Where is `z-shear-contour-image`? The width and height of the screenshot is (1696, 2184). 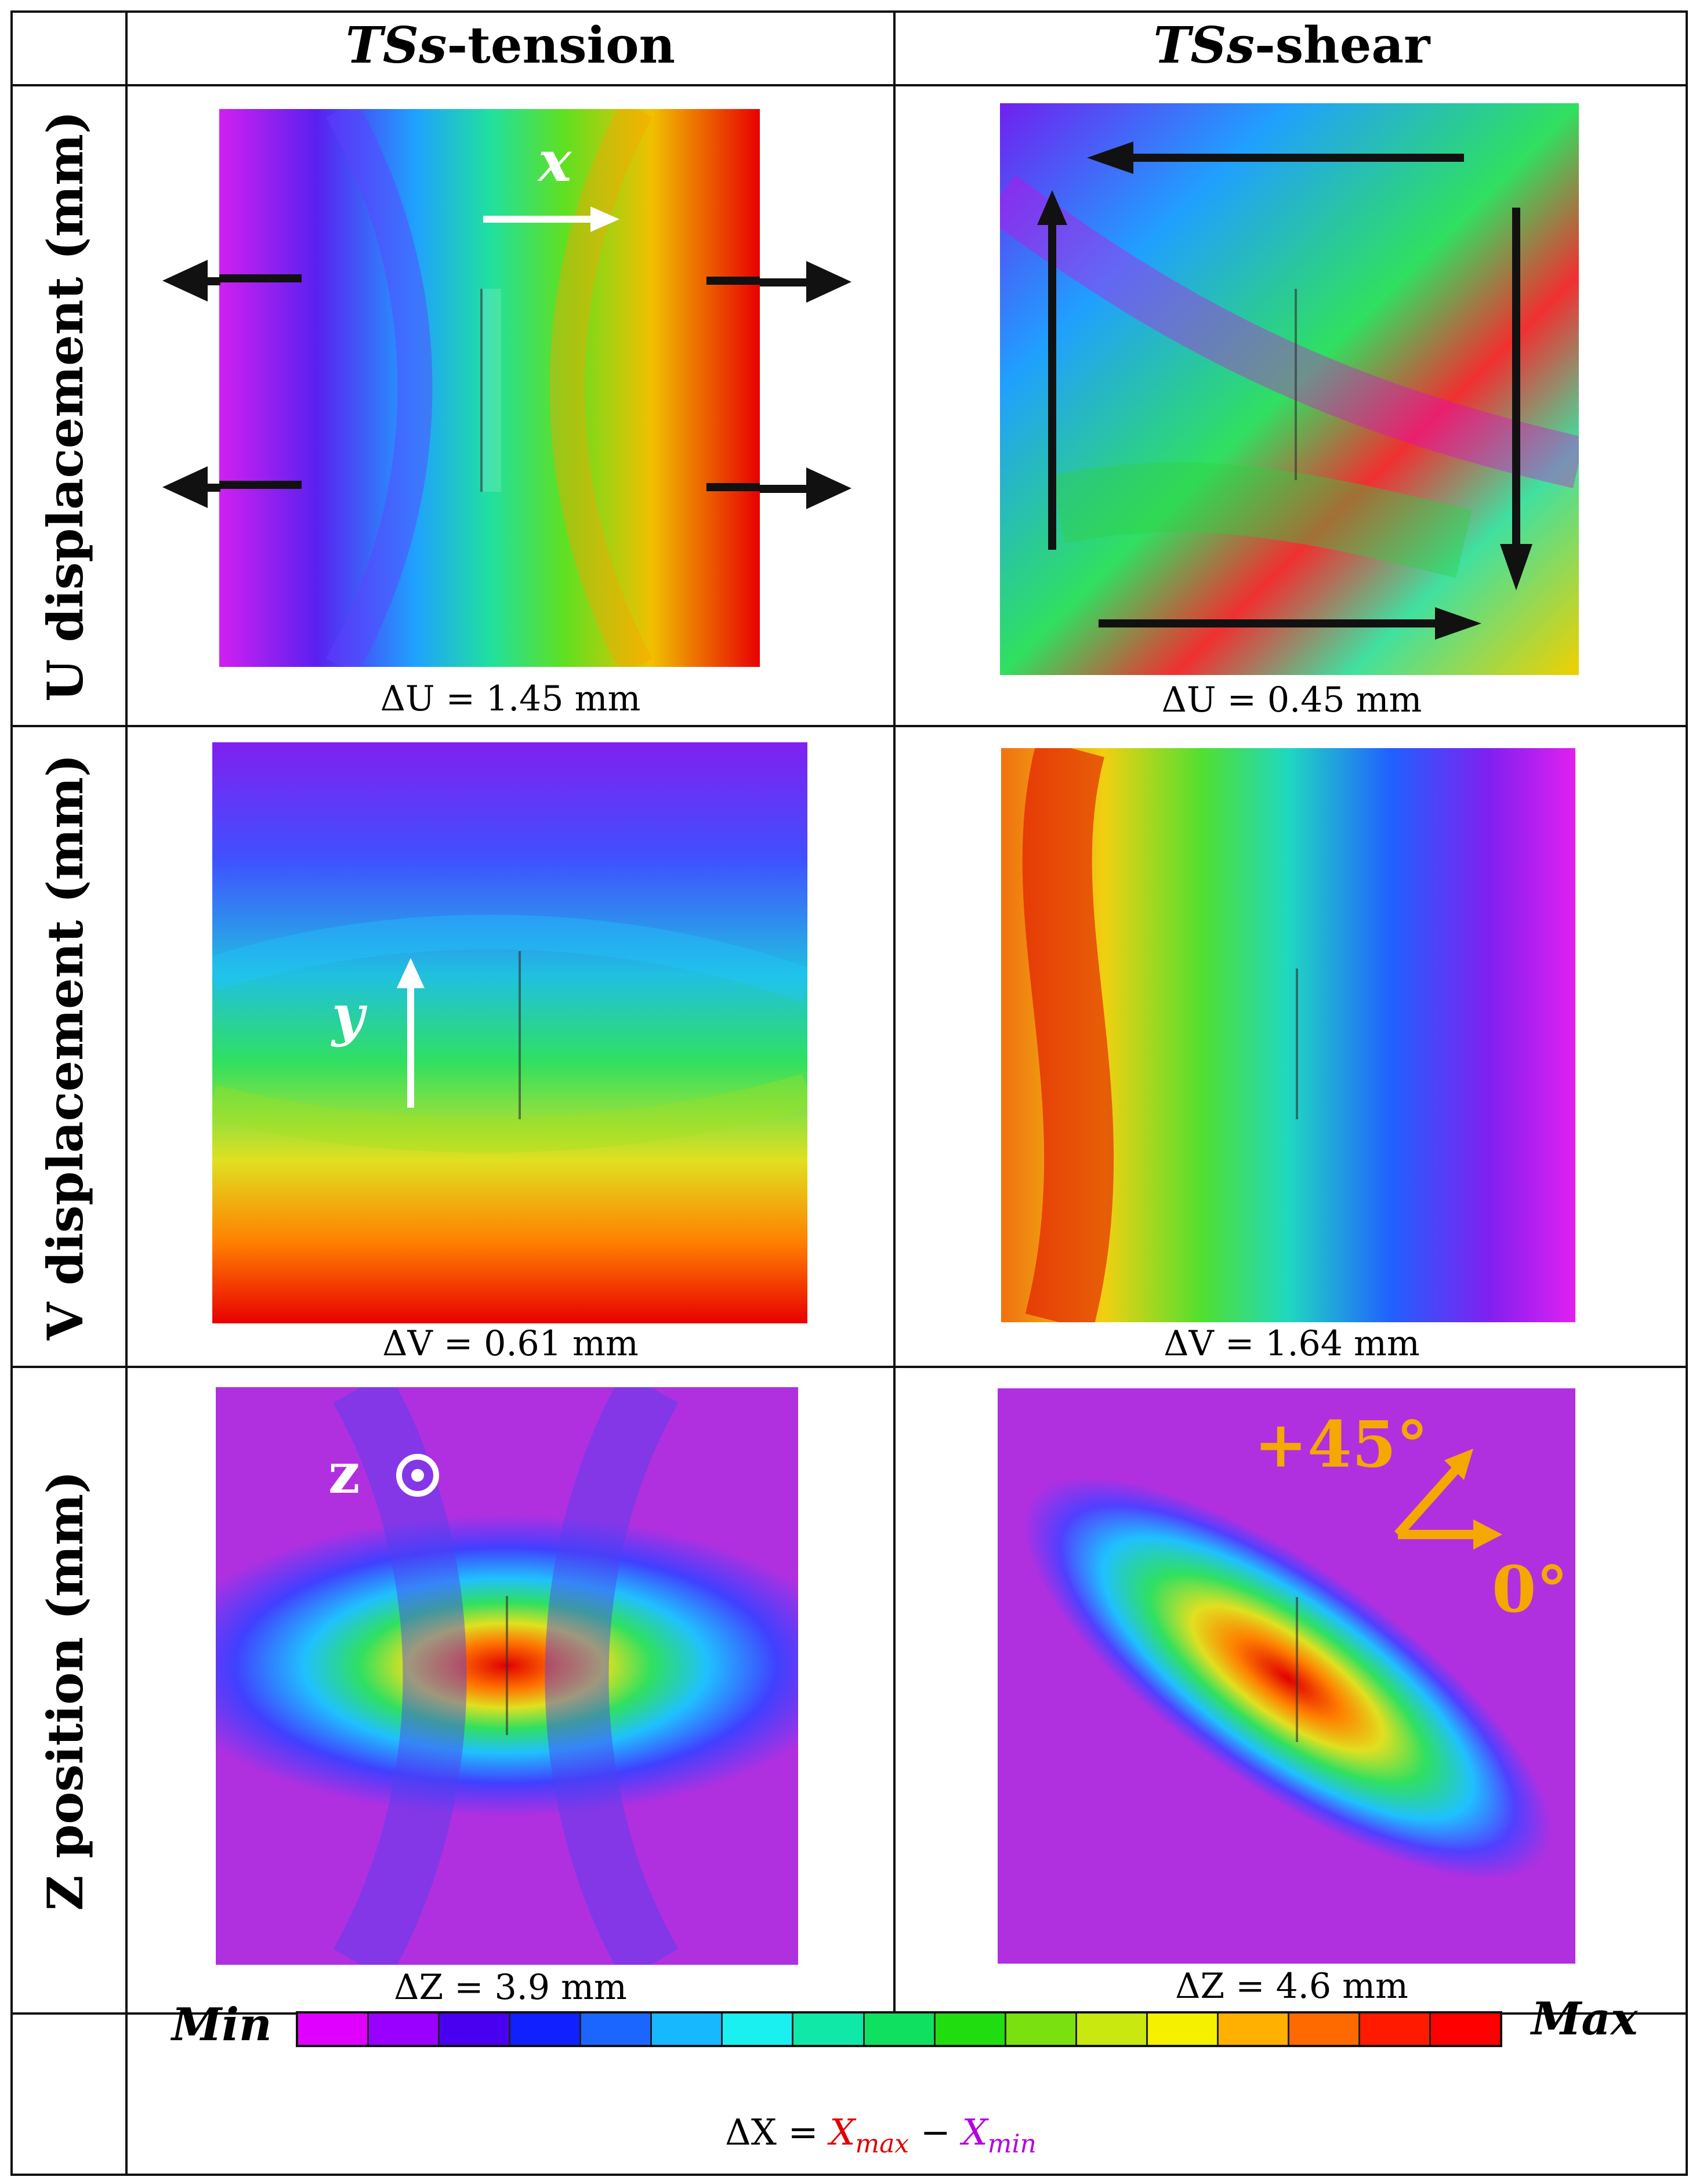 z-shear-contour-image is located at coordinates (1286, 1676).